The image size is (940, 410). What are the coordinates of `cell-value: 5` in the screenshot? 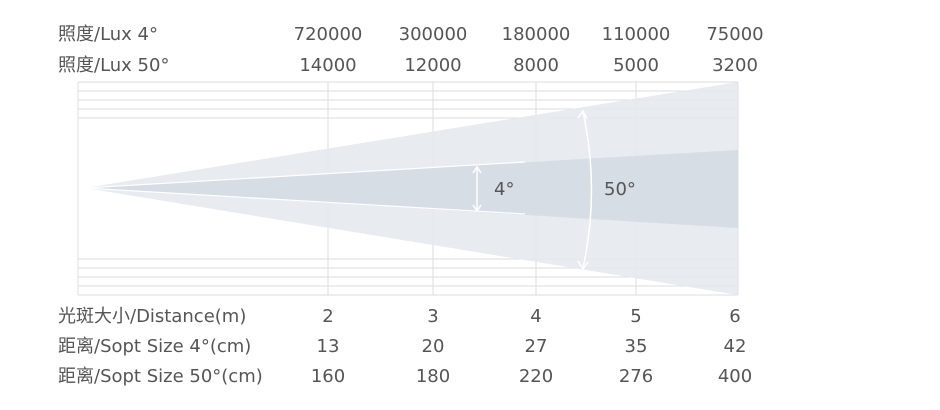 It's located at (635, 316).